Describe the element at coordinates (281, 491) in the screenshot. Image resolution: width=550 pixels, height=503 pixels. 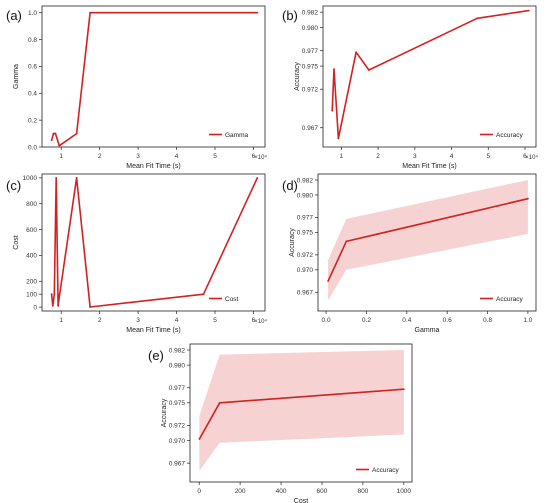
I see `x-tick-label: 400` at that location.